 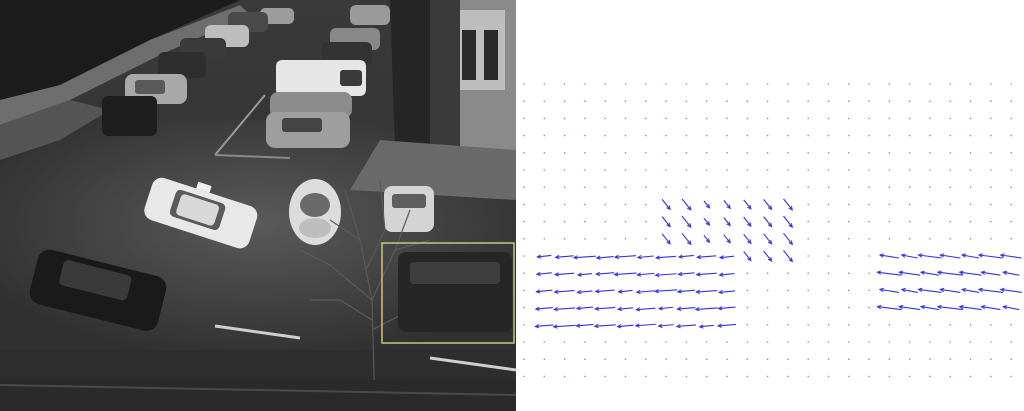 I want to click on sidewalk-left, so click(x=55, y=130).